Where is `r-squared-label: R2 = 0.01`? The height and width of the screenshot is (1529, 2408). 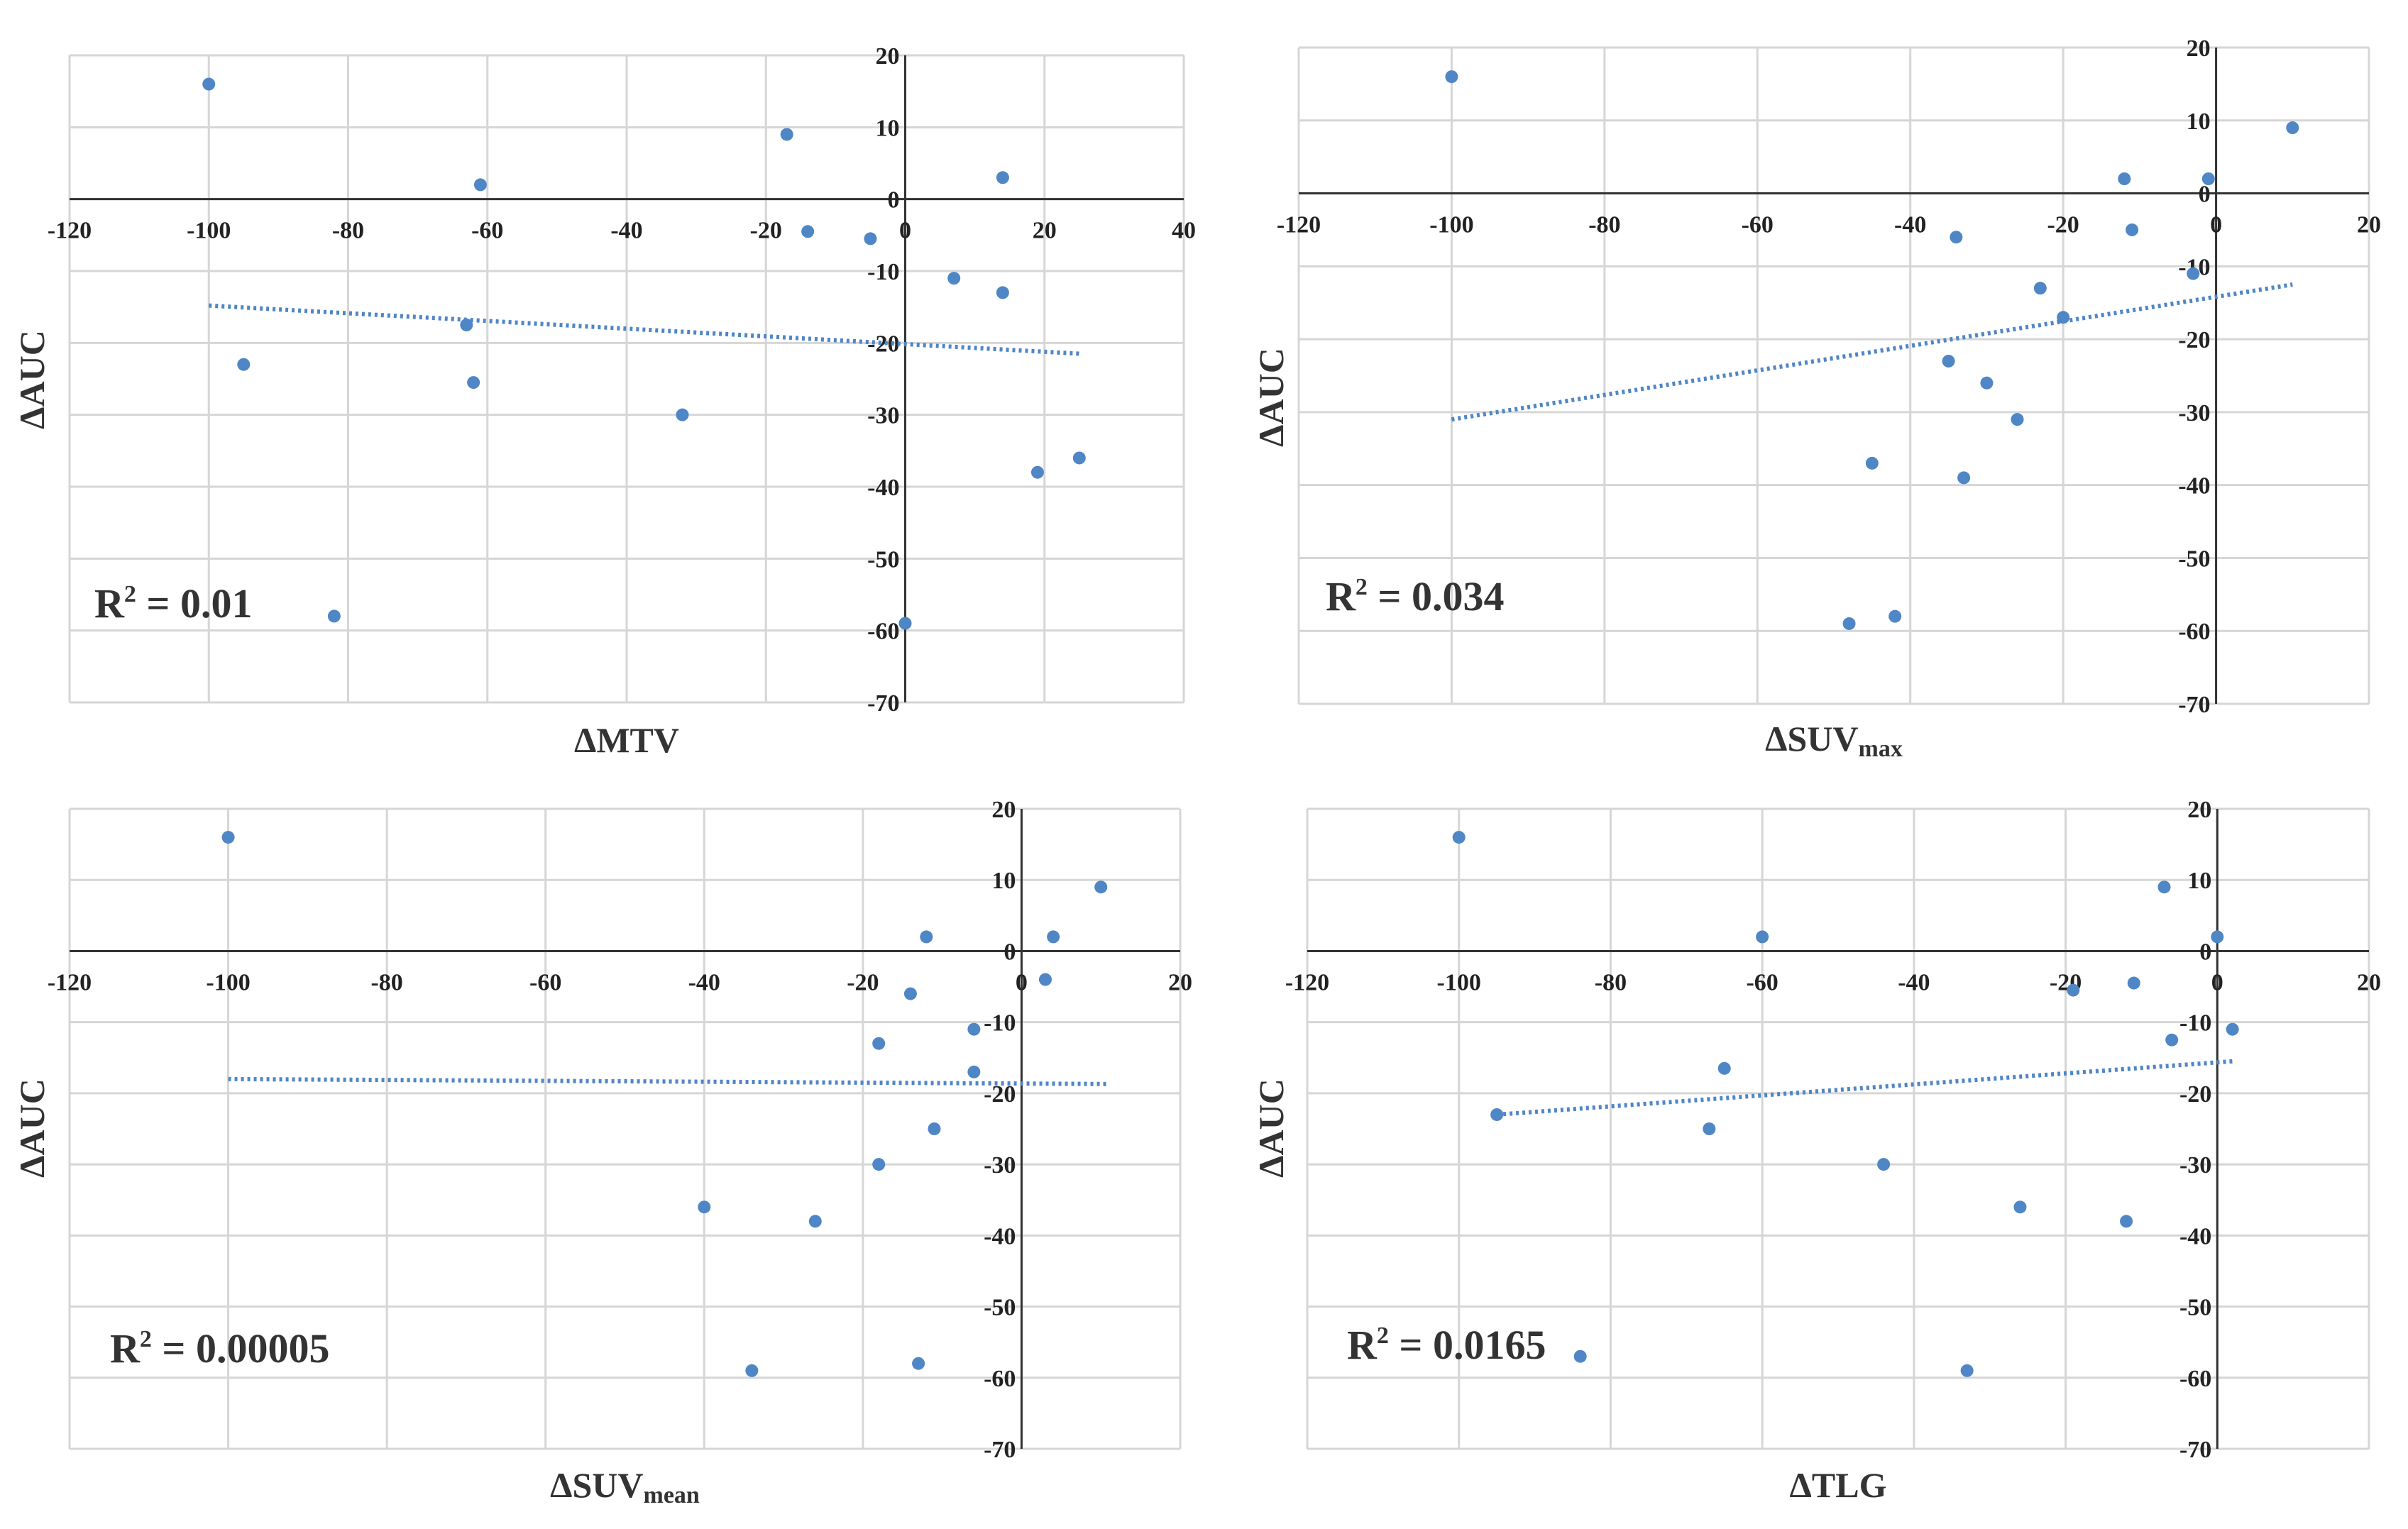 r-squared-label: R2 = 0.01 is located at coordinates (173, 603).